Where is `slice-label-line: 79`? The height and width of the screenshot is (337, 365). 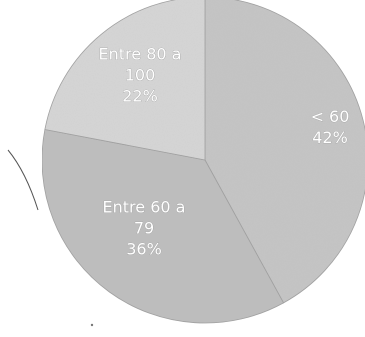
slice-label-line: 79 is located at coordinates (144, 228).